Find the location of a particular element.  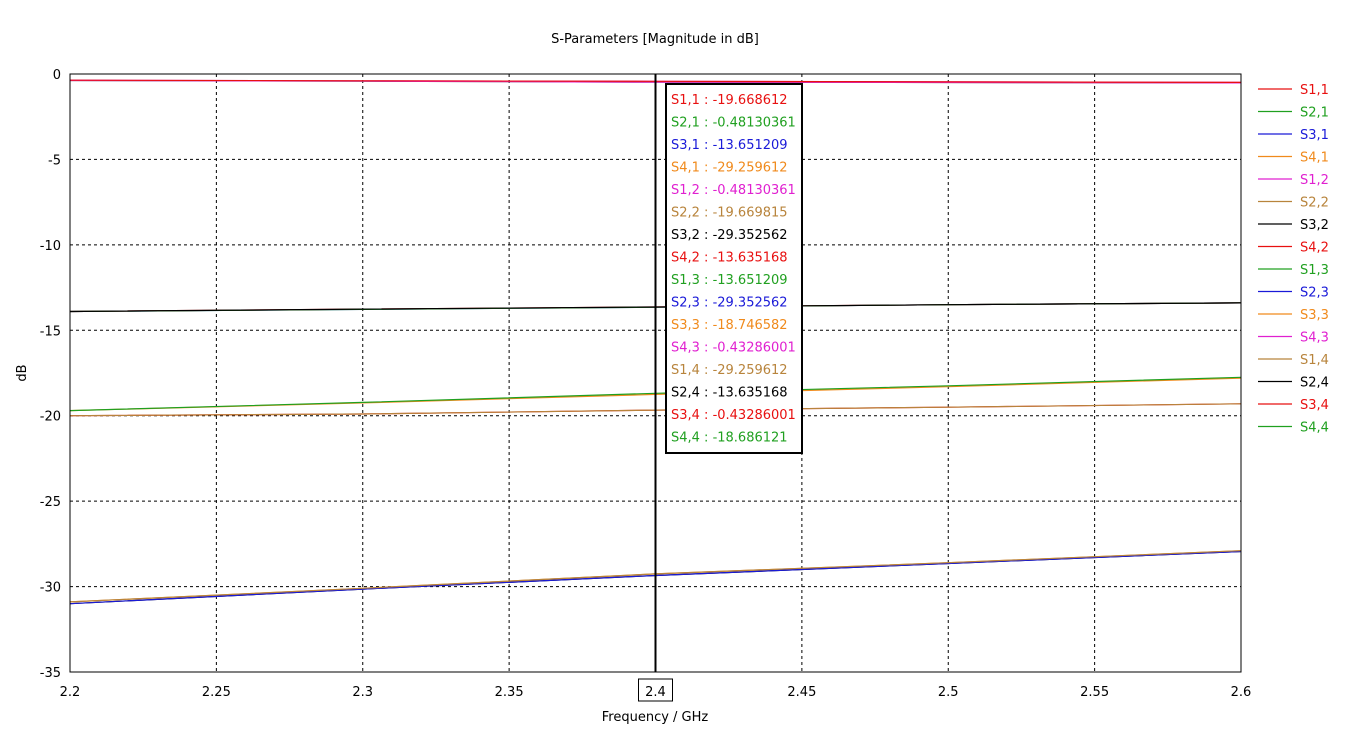

legend-label: S4,2 is located at coordinates (1314, 248).